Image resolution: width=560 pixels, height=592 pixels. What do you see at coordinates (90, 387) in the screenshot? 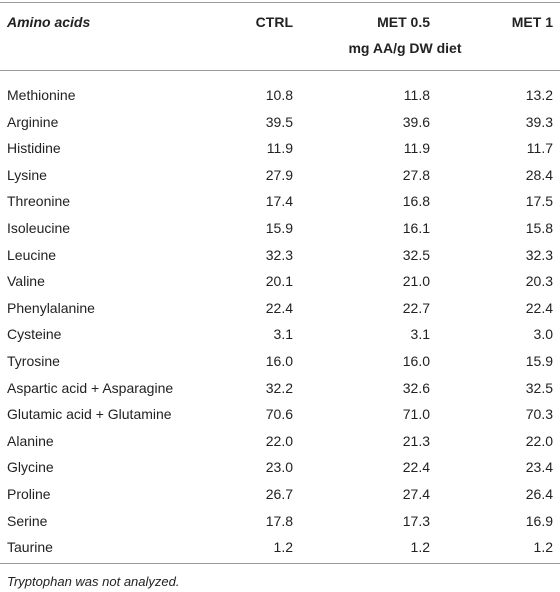
I see `row-label: Aspartic acid + Asparagine` at bounding box center [90, 387].